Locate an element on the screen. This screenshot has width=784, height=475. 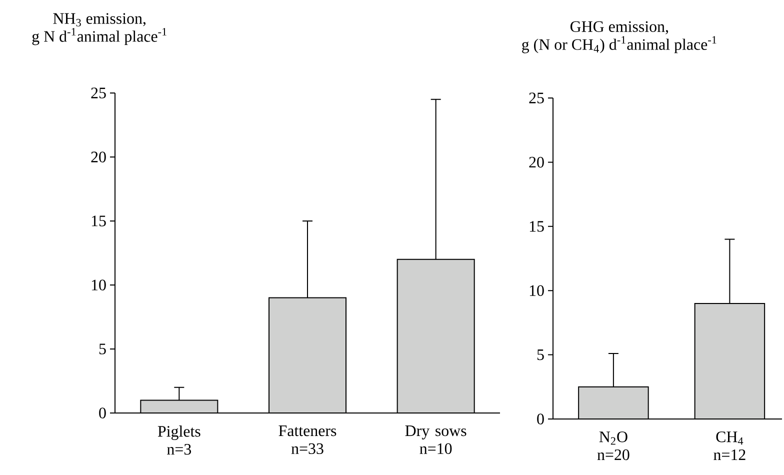
chart-title: NH$_{3}$ emission, is located at coordinates (99, 19).